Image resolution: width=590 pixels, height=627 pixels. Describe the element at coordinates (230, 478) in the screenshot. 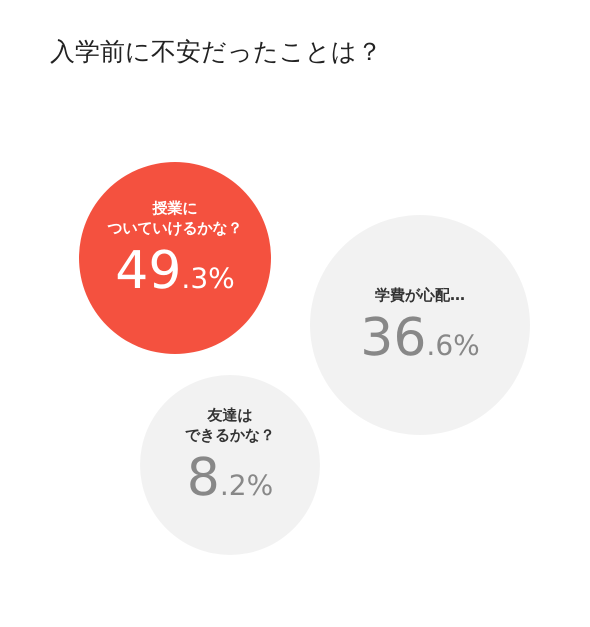

I see `data-label: 8.2%` at that location.